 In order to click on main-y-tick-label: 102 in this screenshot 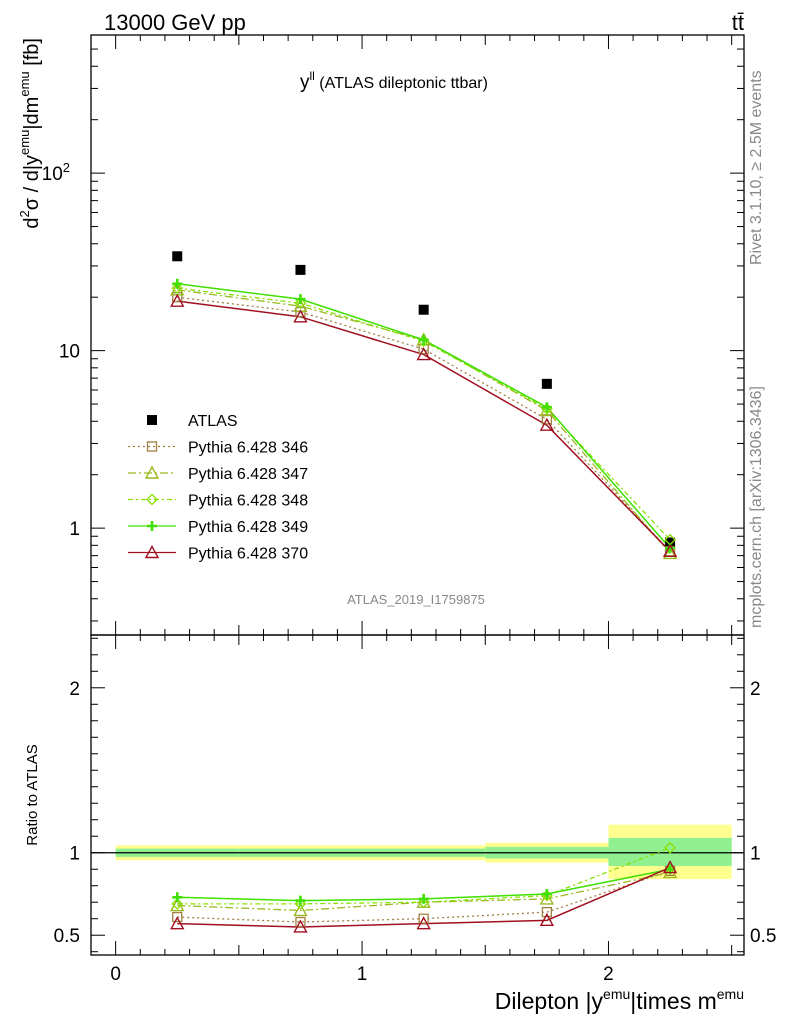, I will do `click(56, 172)`.